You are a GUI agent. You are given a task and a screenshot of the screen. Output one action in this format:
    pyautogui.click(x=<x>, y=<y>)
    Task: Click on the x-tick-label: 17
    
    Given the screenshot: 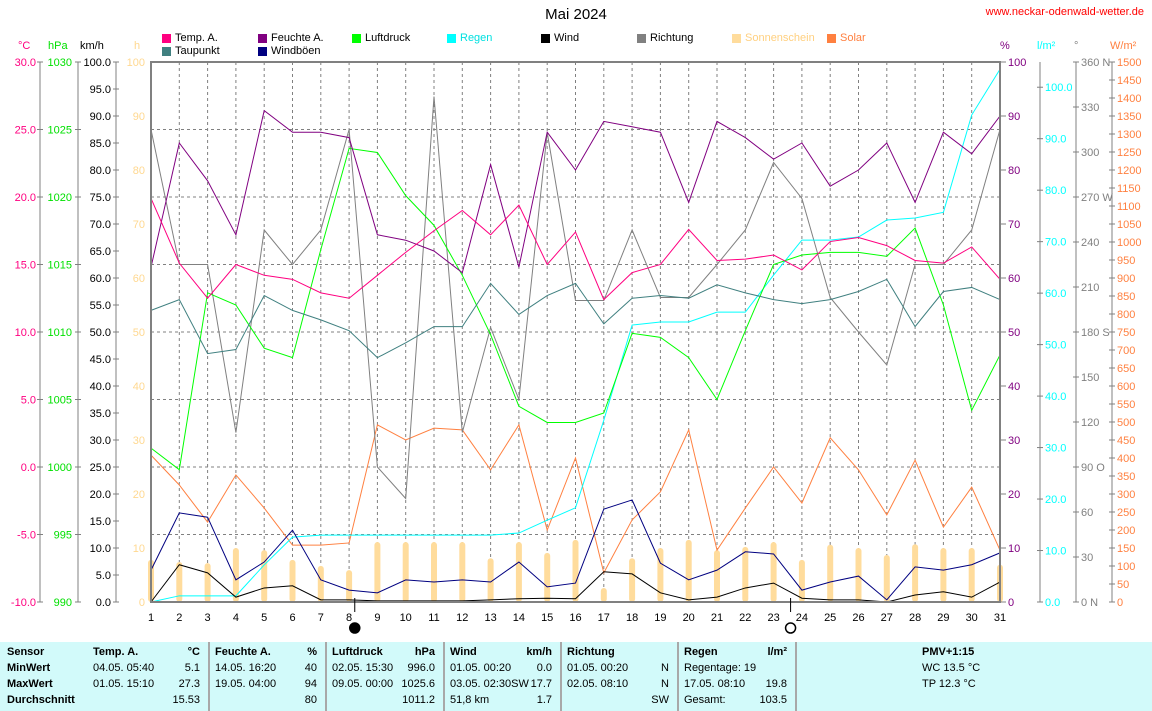 What is the action you would take?
    pyautogui.click(x=604, y=618)
    